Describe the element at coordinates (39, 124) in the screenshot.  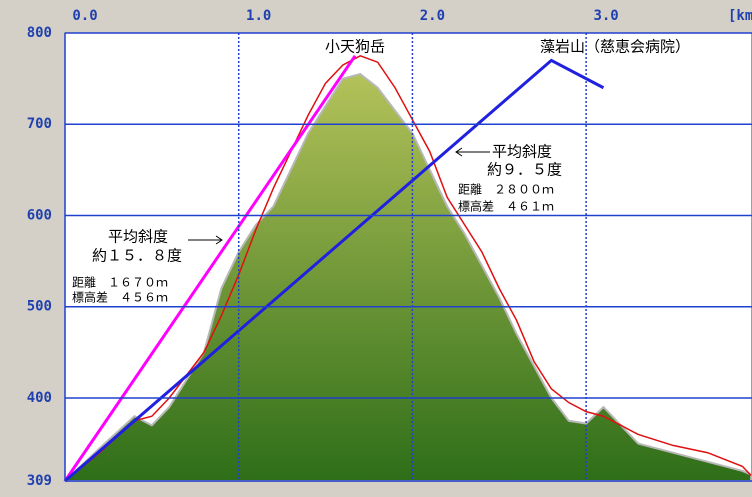
I see `y-tick-label: 700` at that location.